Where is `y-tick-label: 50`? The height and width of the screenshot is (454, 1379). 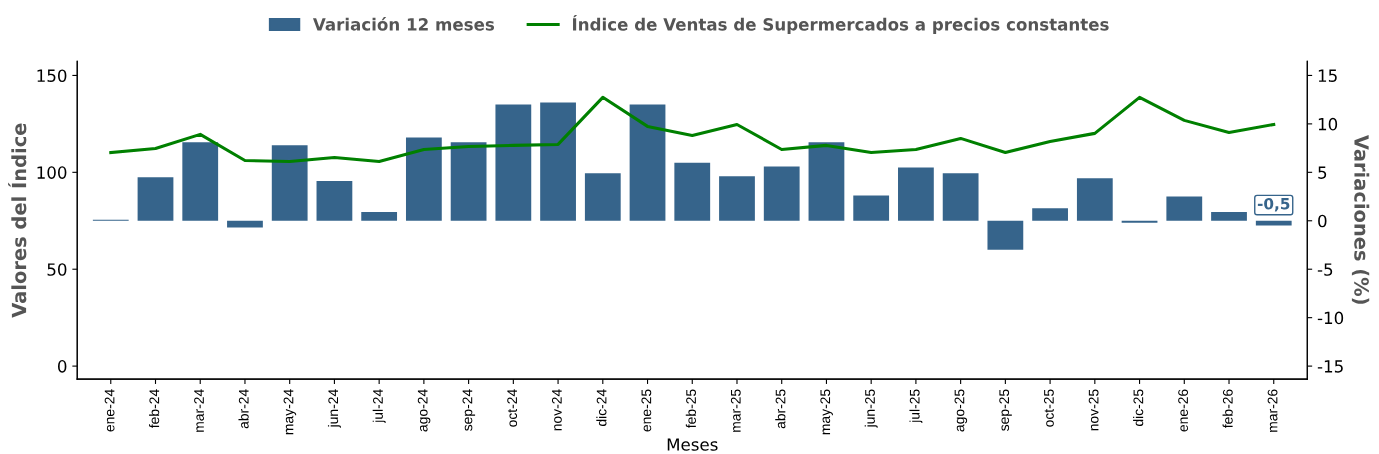 y-tick-label: 50 is located at coordinates (57, 269).